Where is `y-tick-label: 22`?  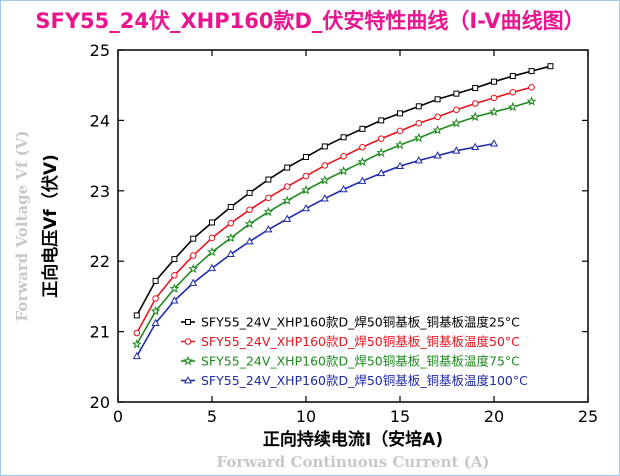
y-tick-label: 22 is located at coordinates (100, 261).